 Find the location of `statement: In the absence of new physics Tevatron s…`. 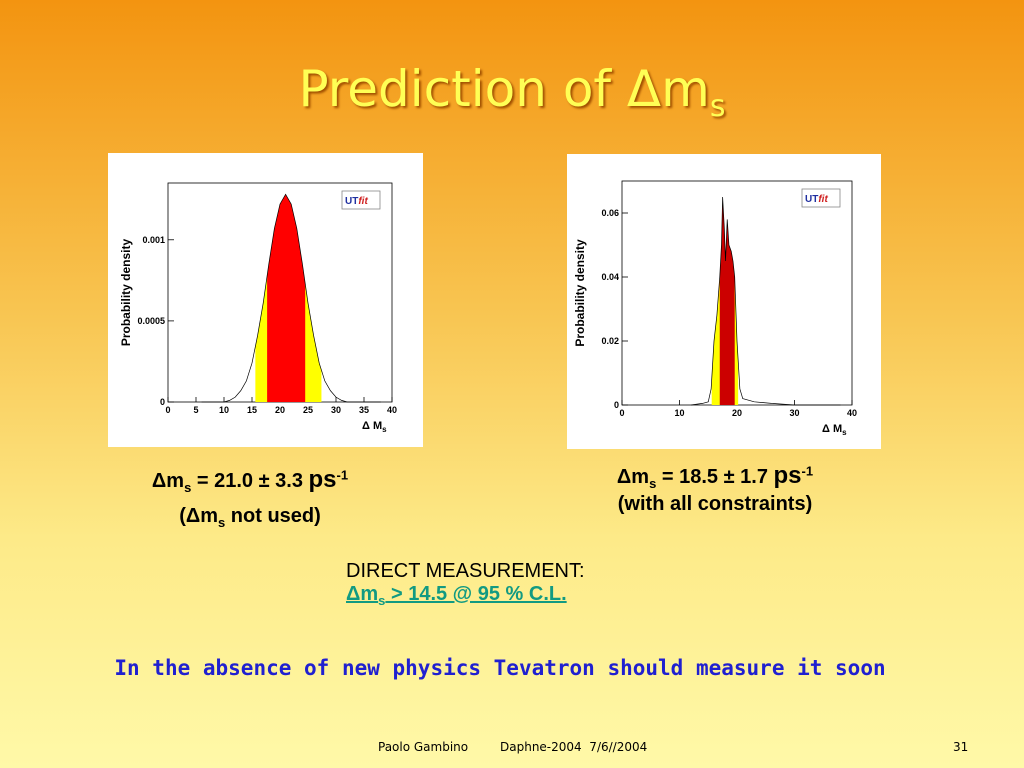

statement: In the absence of new physics Tevatron s… is located at coordinates (500, 668).